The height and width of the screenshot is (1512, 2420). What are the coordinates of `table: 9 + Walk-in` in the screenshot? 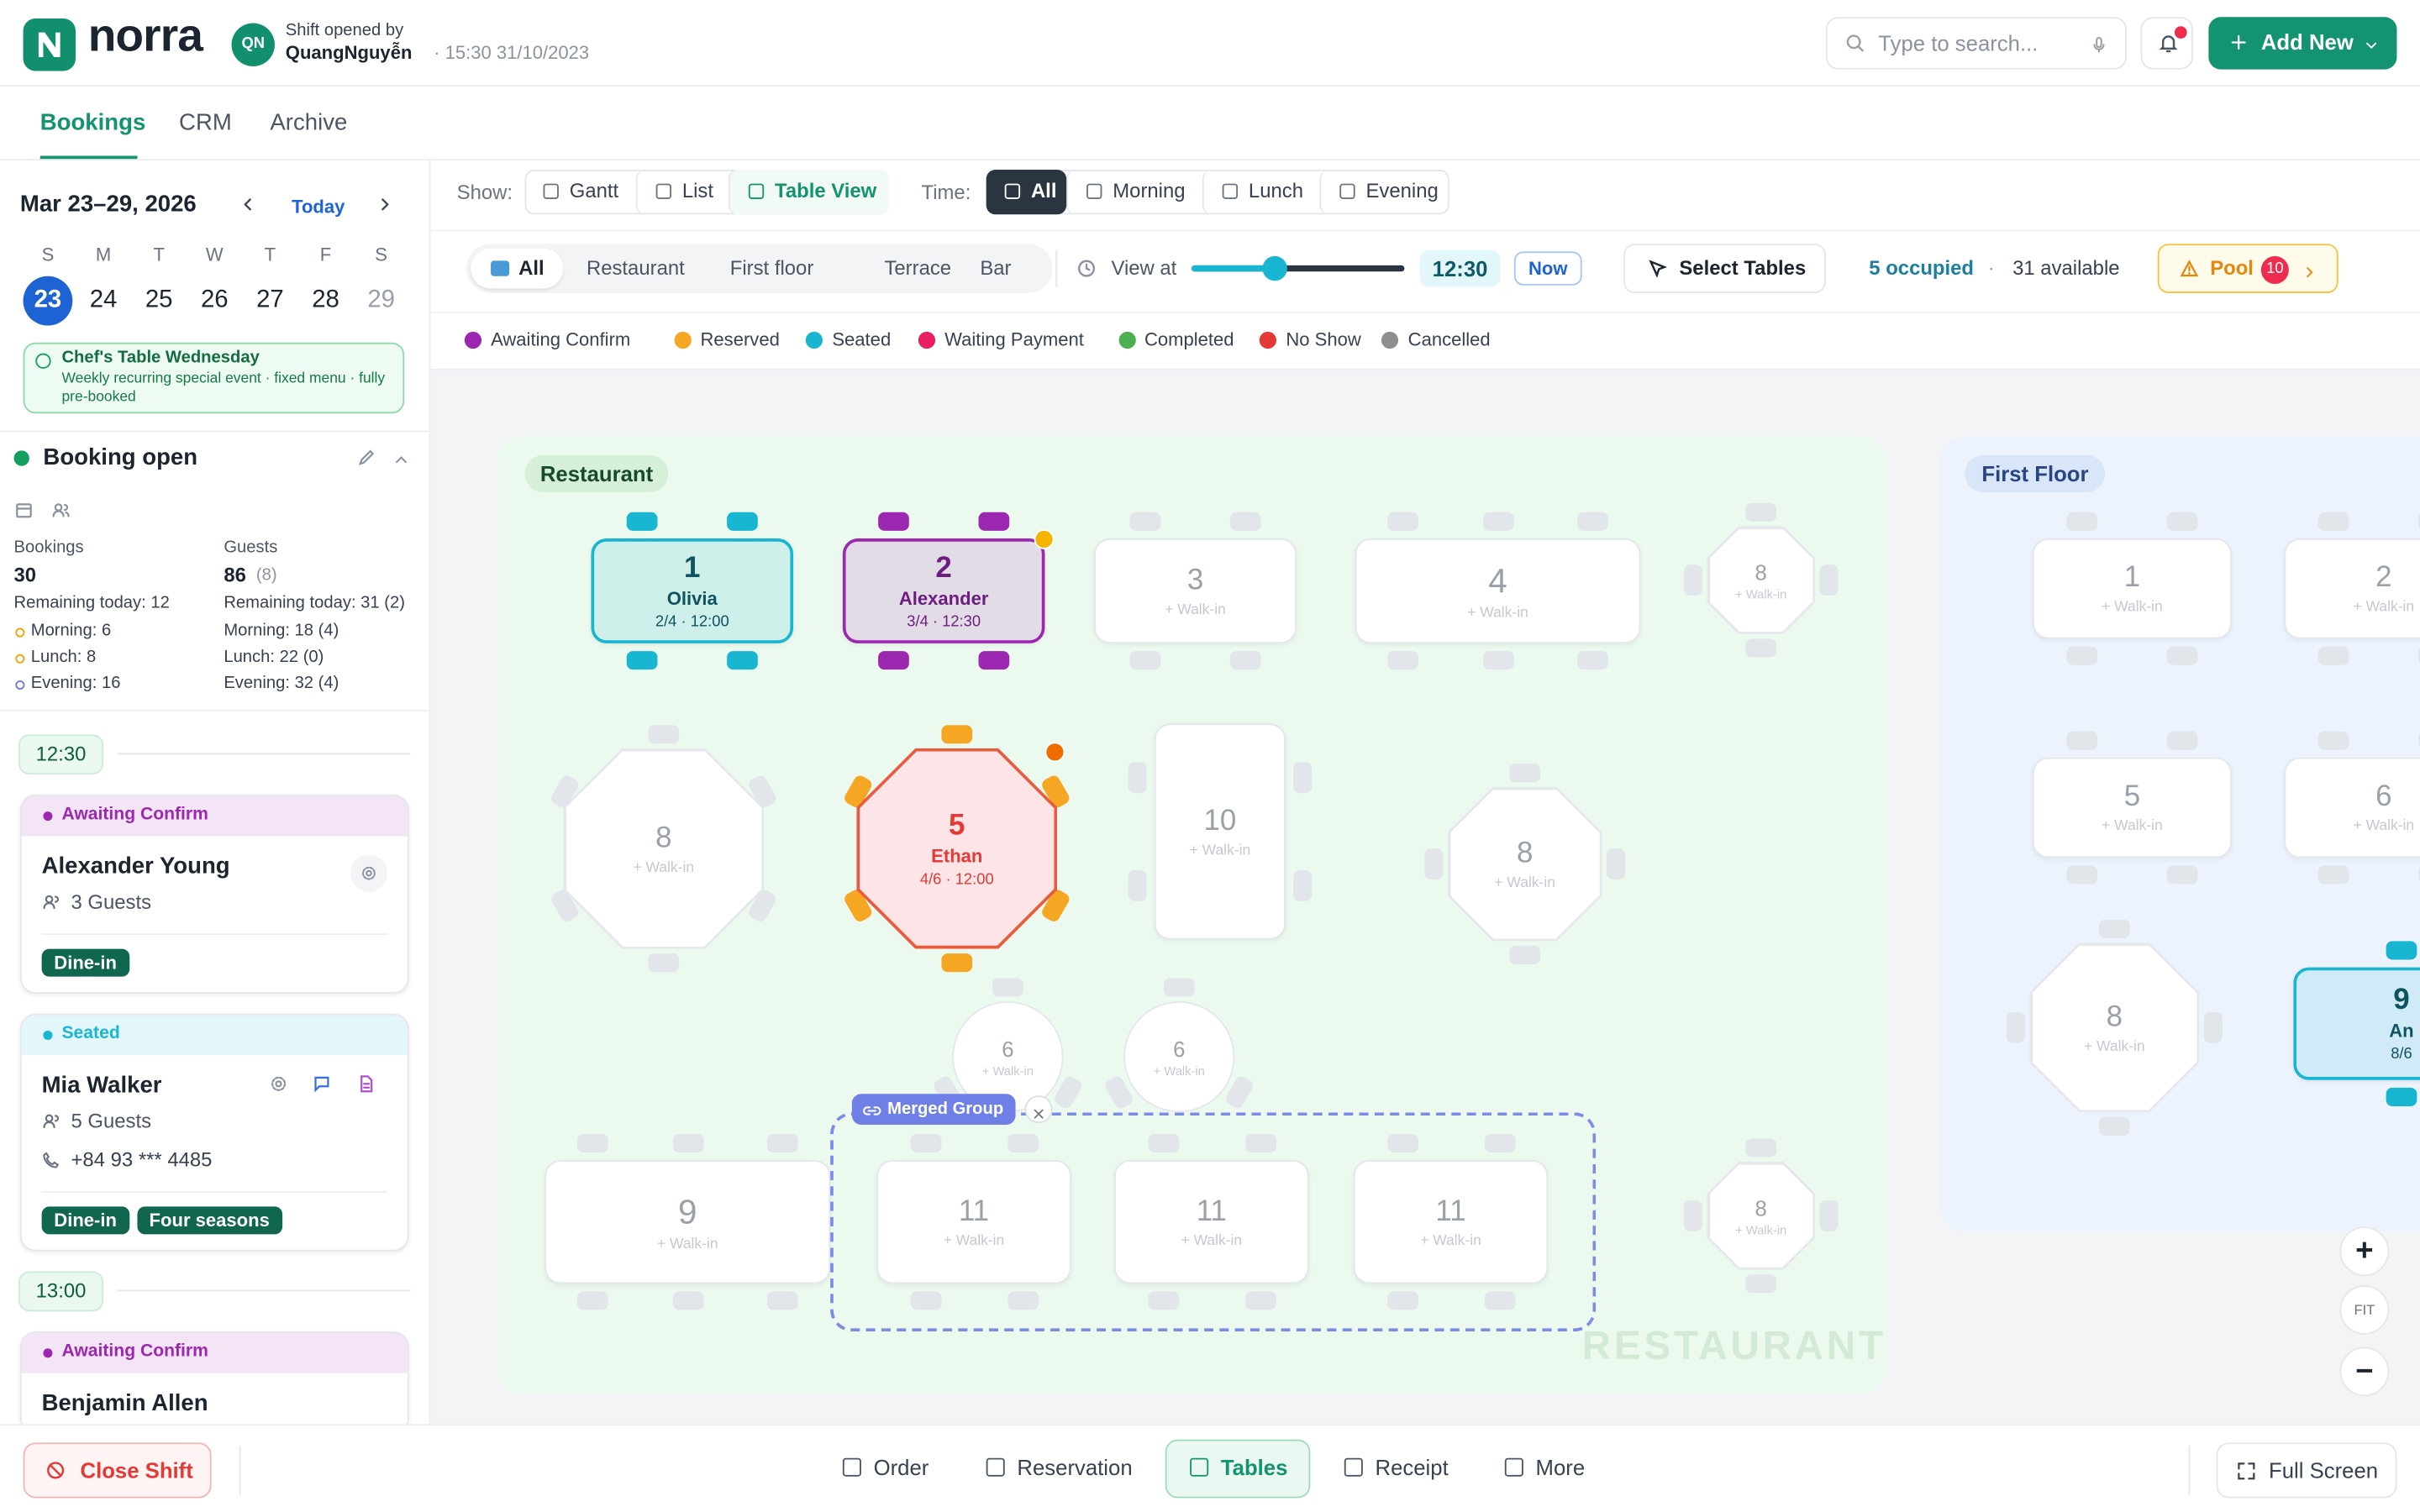 It's located at (688, 1222).